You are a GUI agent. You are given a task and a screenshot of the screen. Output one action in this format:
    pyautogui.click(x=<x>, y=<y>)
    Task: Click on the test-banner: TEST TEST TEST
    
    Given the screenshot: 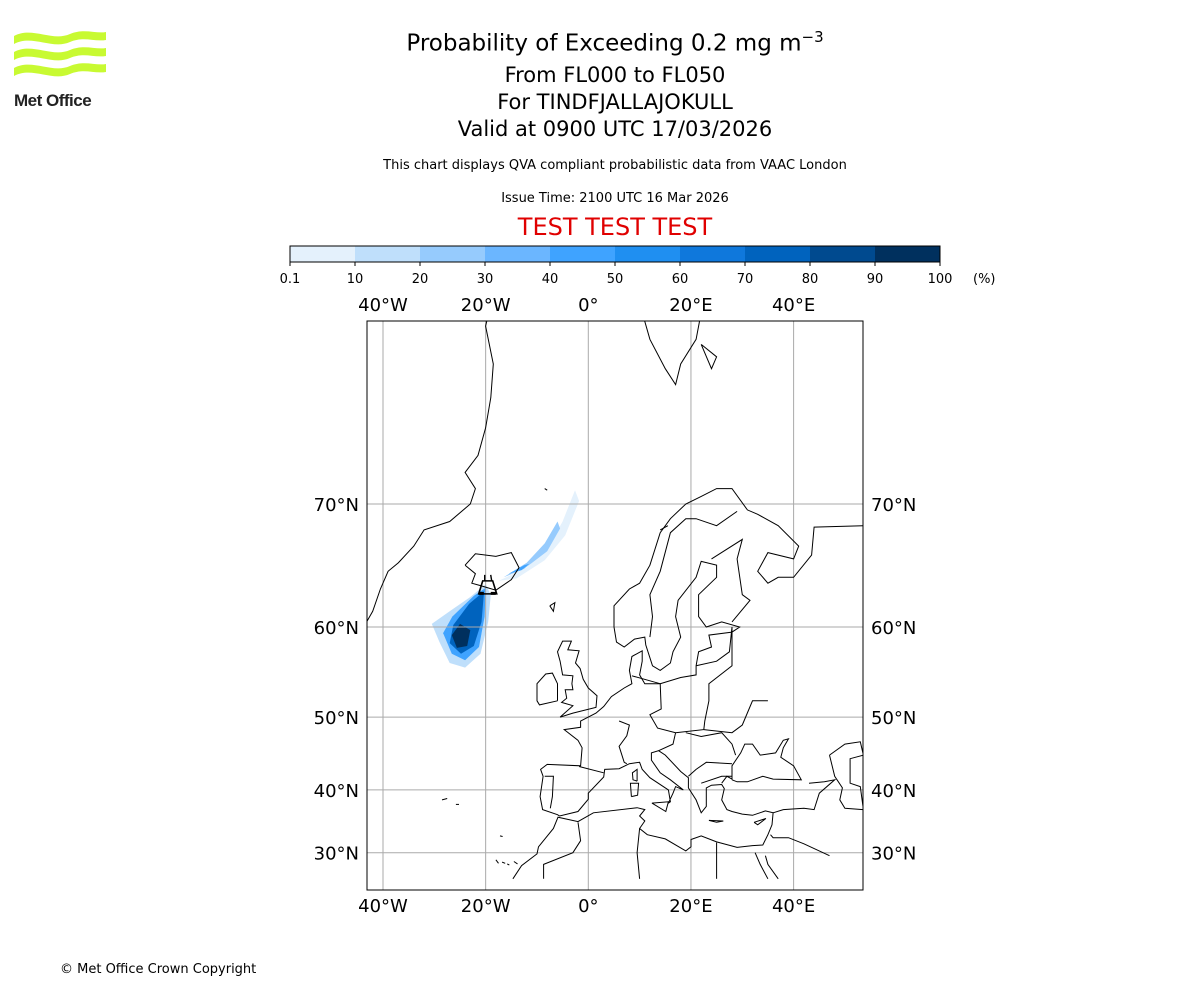 What is the action you would take?
    pyautogui.click(x=615, y=227)
    